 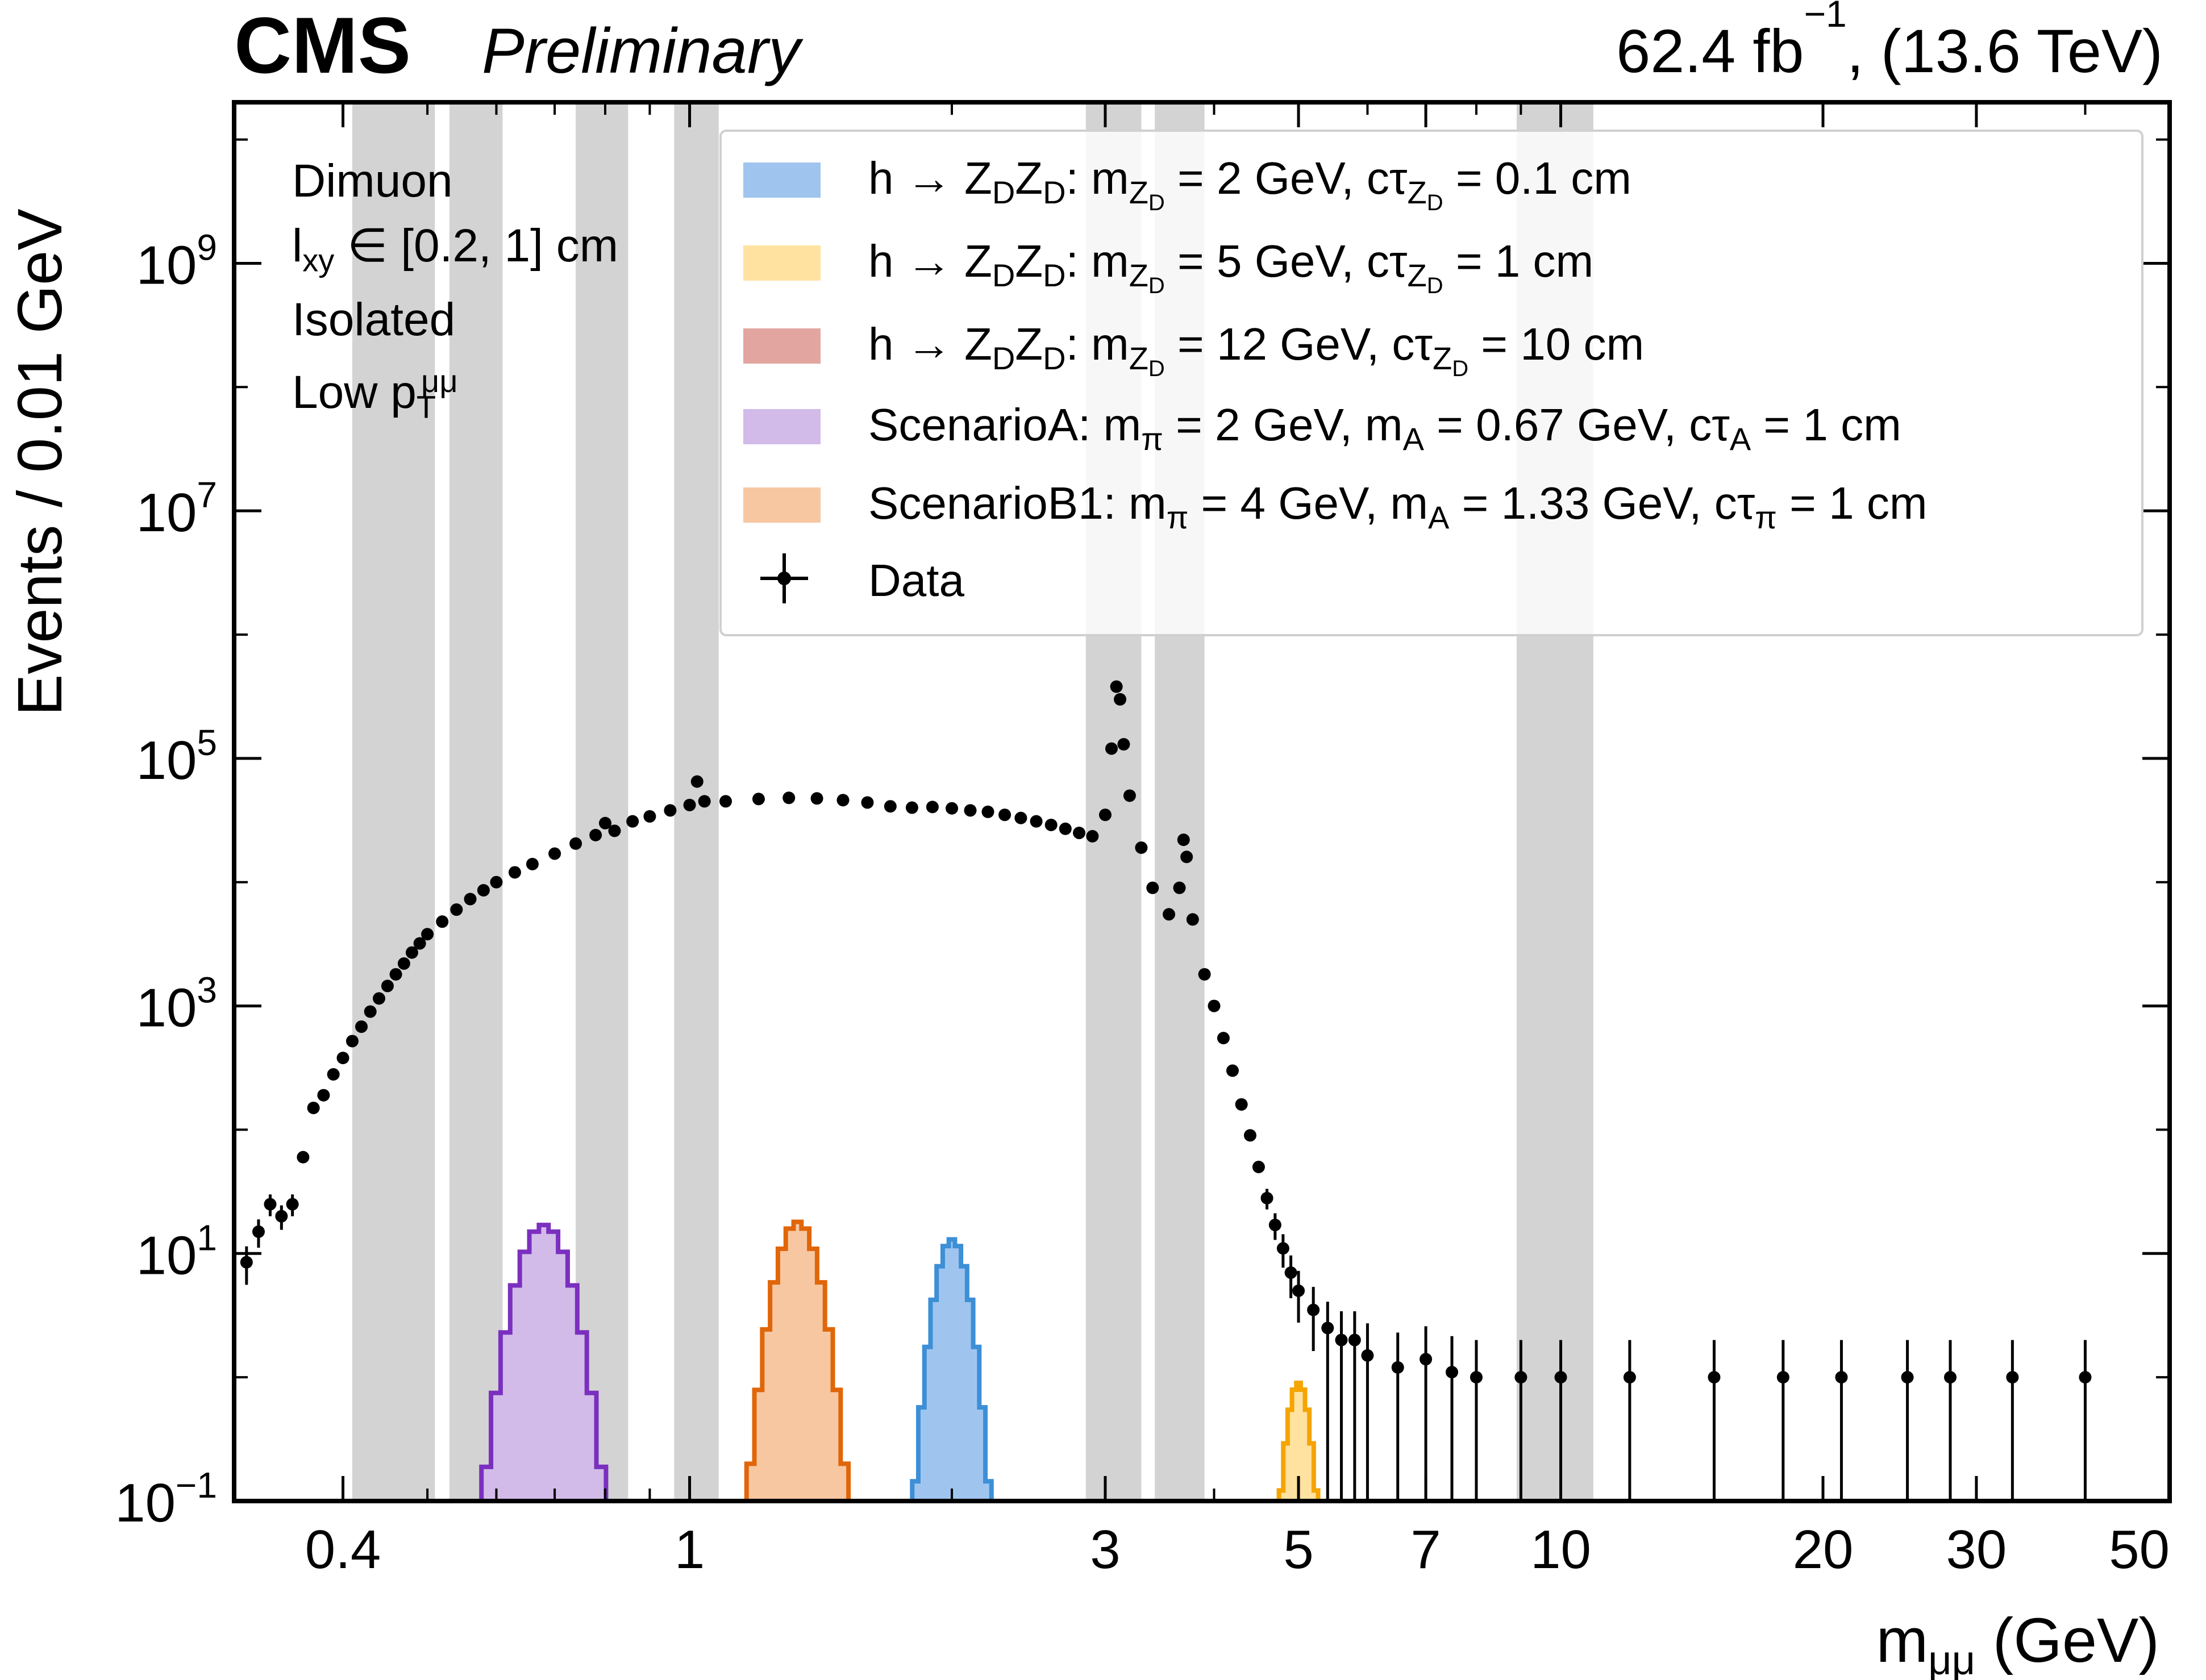 What do you see at coordinates (1250, 184) in the screenshot?
I see `legend-label-hzd-2gev: h → ZDZD: mZD = 2 GeV, cτZD = 0.1 cm` at bounding box center [1250, 184].